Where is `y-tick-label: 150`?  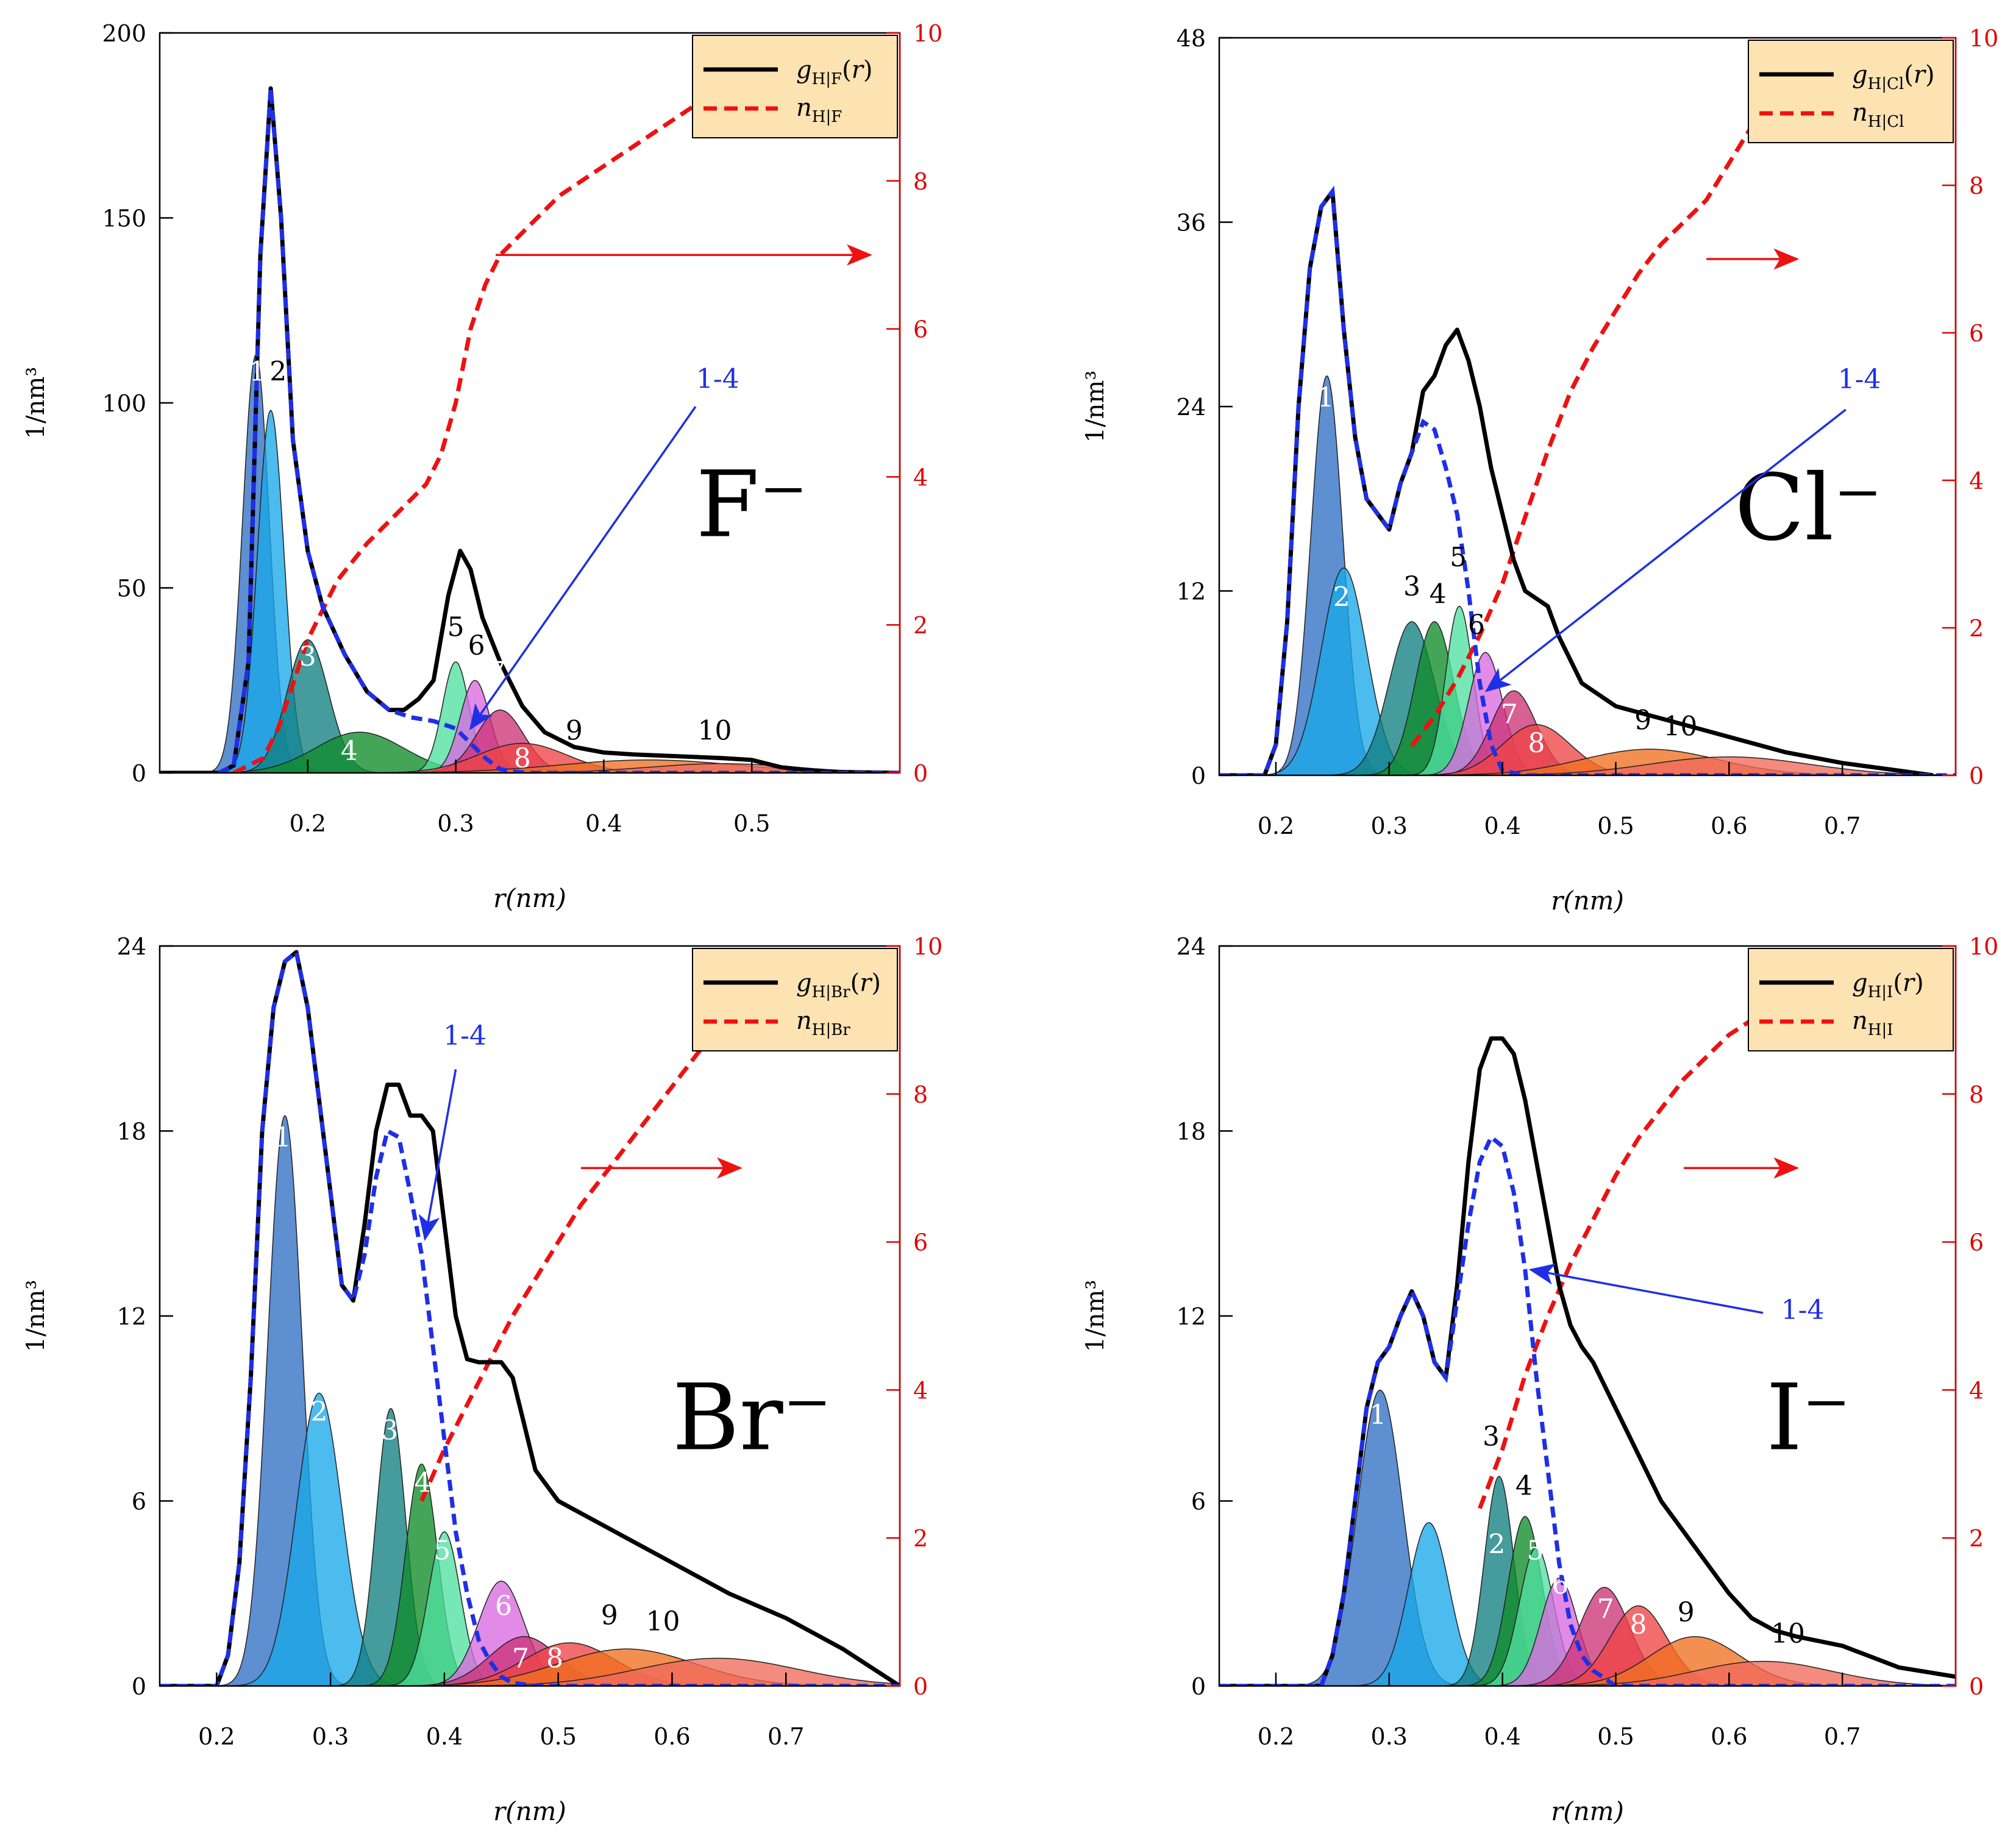 y-tick-label: 150 is located at coordinates (124, 219).